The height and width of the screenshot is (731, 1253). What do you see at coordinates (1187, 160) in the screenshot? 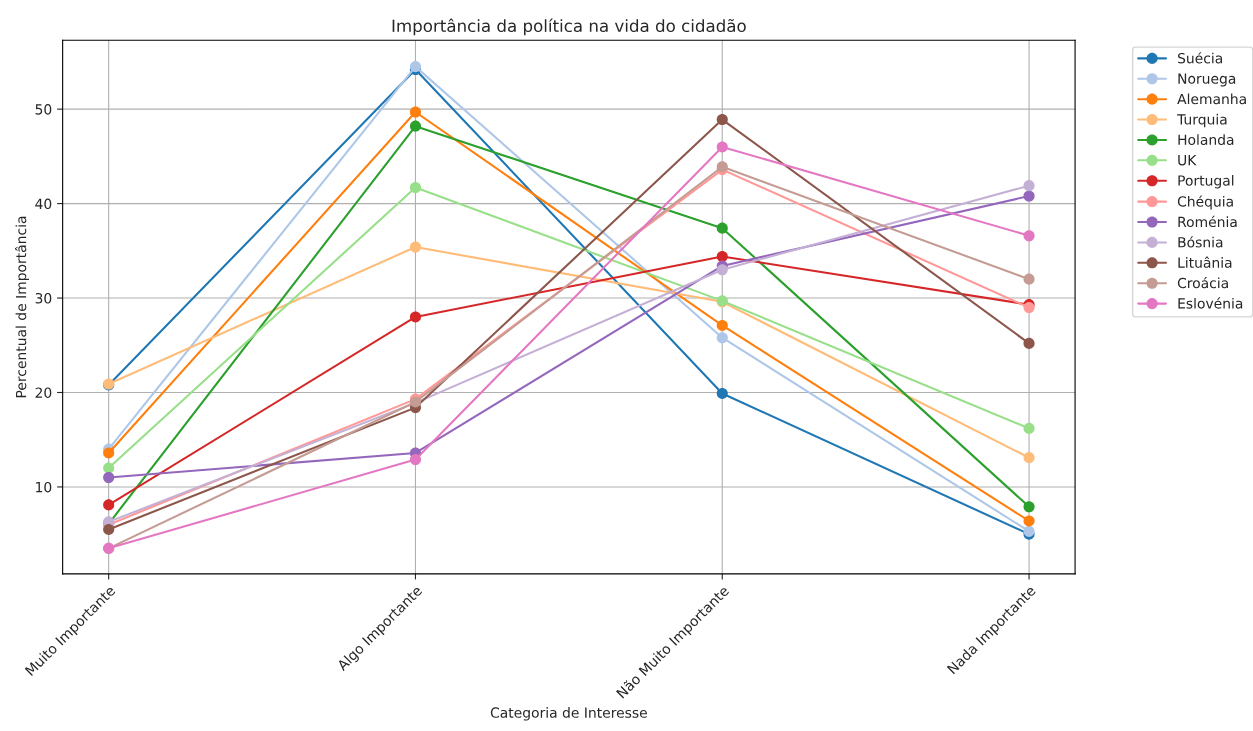
I see `legend-label: UK` at bounding box center [1187, 160].